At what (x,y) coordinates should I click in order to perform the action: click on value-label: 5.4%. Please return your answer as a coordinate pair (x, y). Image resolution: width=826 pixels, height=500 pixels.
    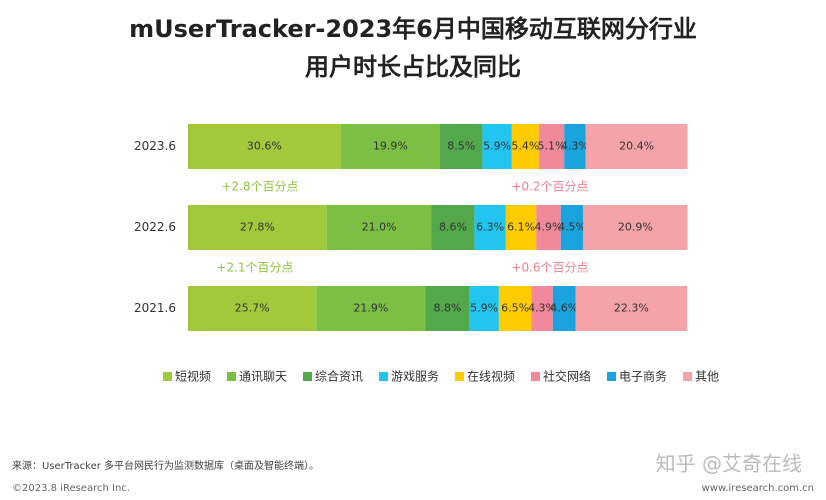
    Looking at the image, I should click on (525, 146).